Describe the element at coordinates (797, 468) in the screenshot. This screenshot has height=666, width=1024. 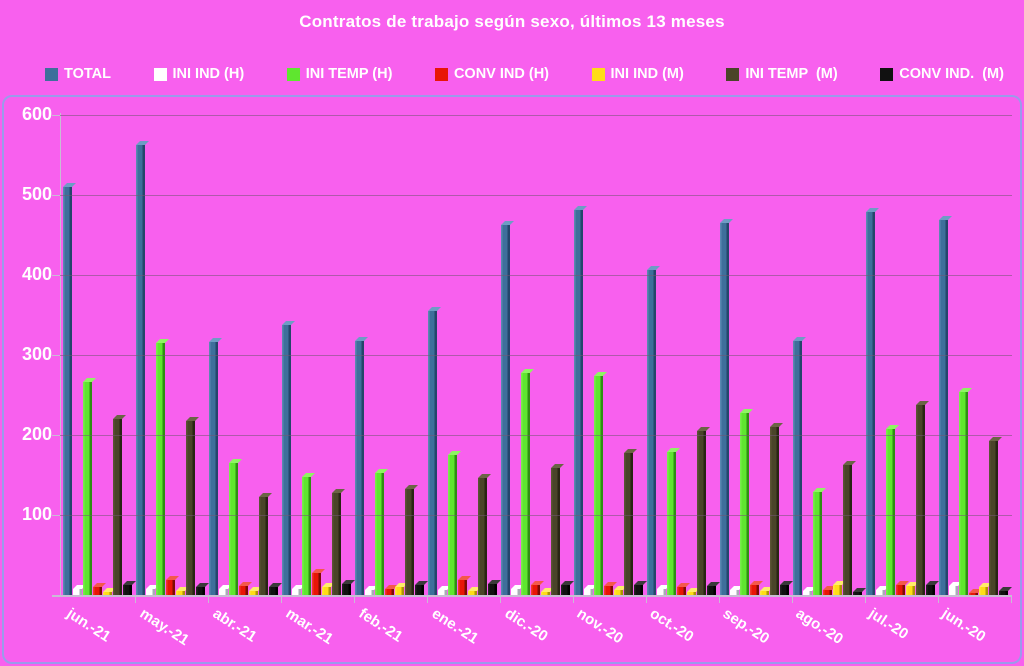
I see `bar-total-ago.-20` at that location.